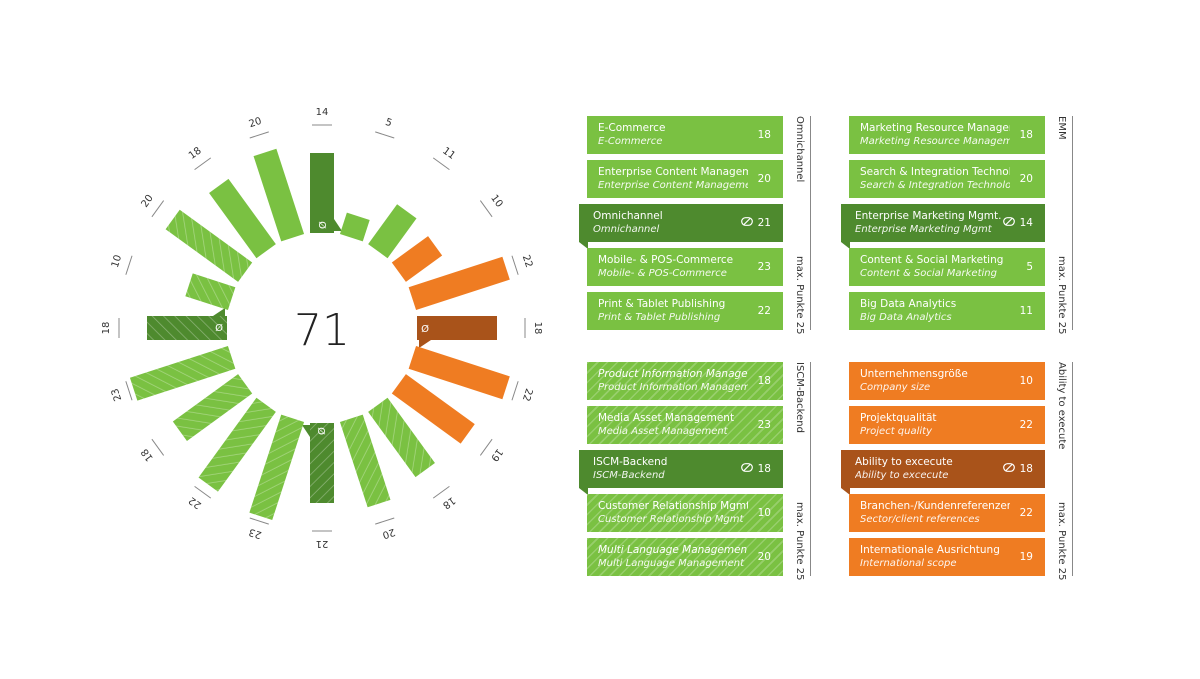 This screenshot has width=1200, height=679. Describe the element at coordinates (799, 397) in the screenshot. I see `group-label: ISCM-Backend` at that location.